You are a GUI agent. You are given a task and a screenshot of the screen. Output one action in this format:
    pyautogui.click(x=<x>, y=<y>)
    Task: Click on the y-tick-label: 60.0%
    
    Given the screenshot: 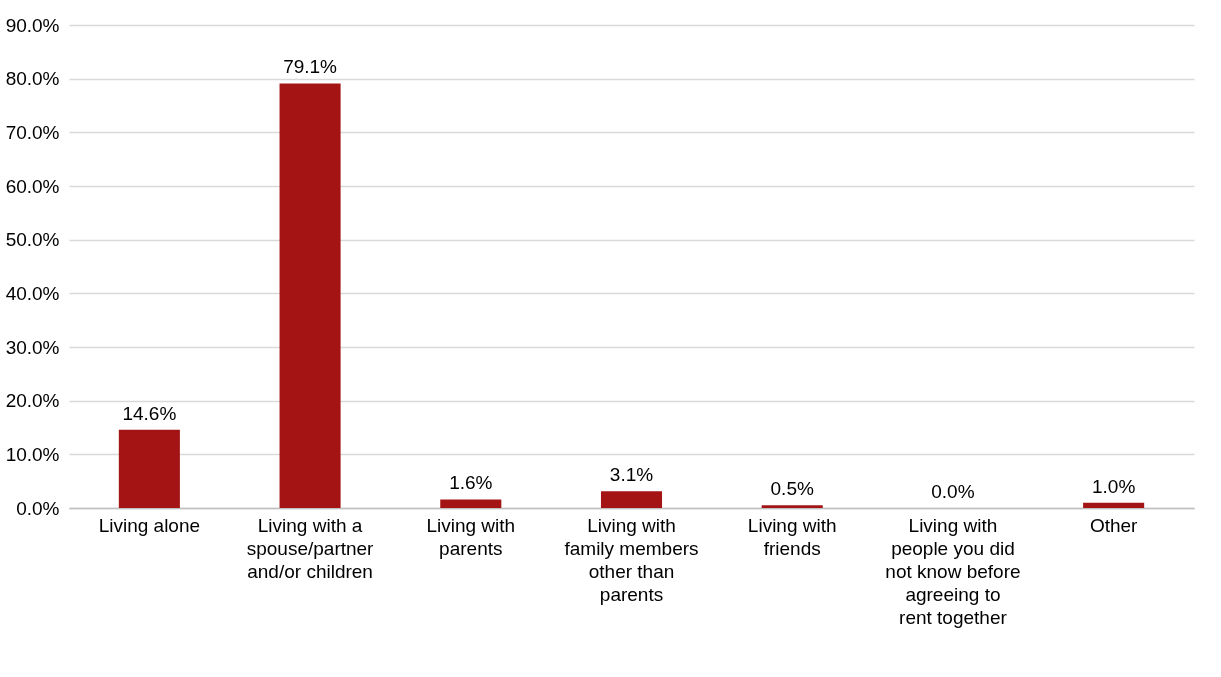 What is the action you would take?
    pyautogui.click(x=32, y=186)
    